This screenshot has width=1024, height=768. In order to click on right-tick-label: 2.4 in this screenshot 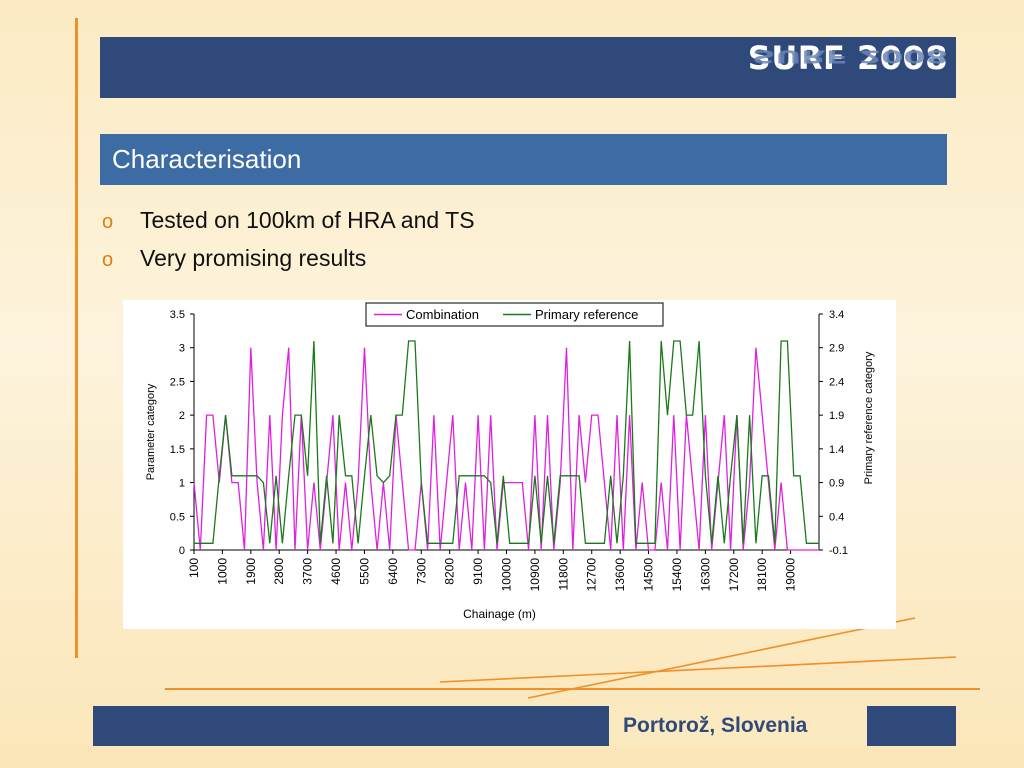, I will do `click(836, 382)`.